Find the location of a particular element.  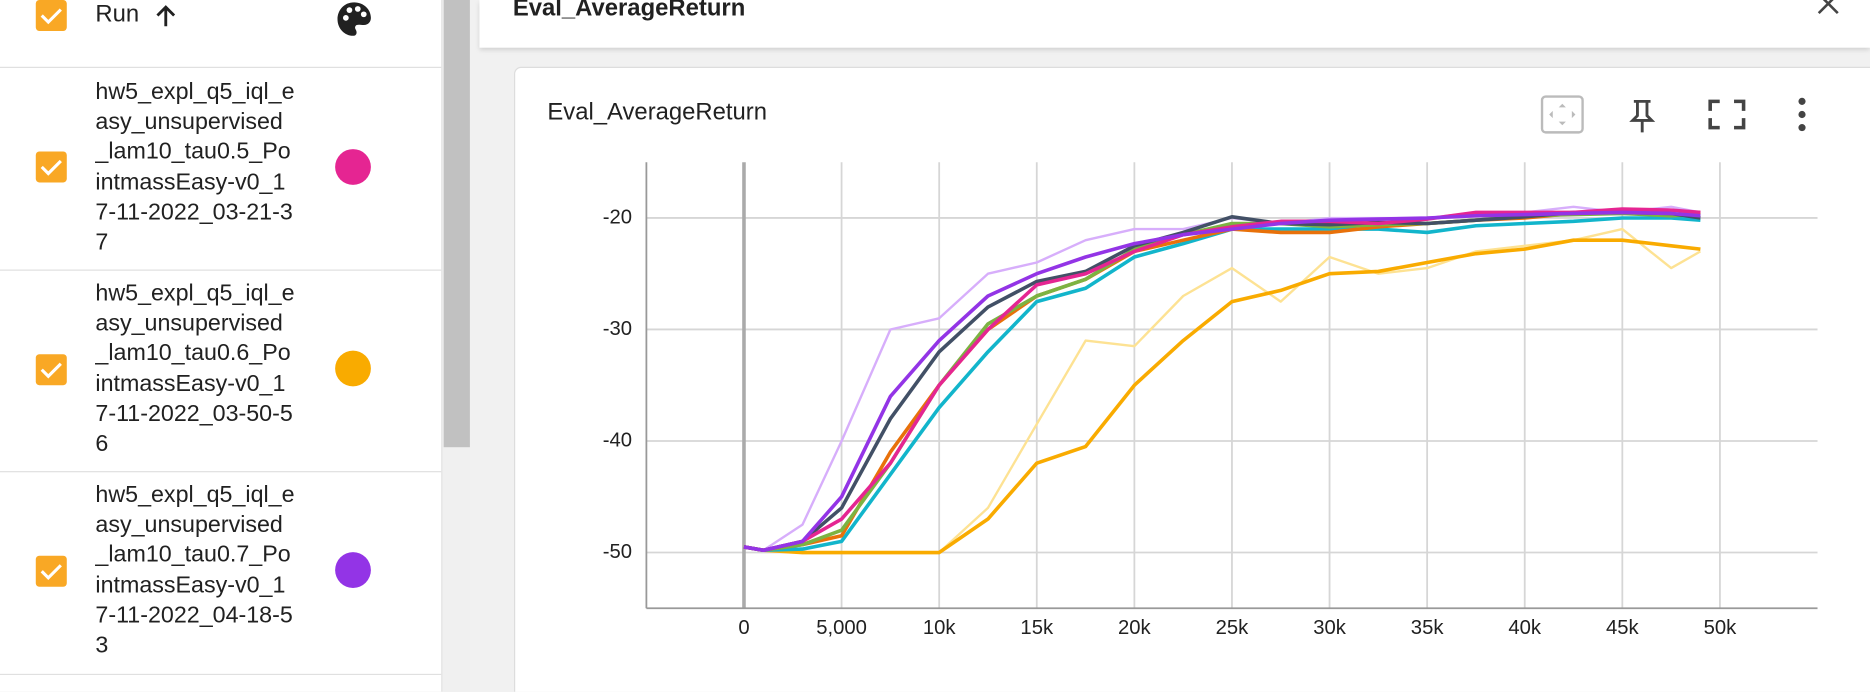

x-tick-label: 0 is located at coordinates (743, 628).